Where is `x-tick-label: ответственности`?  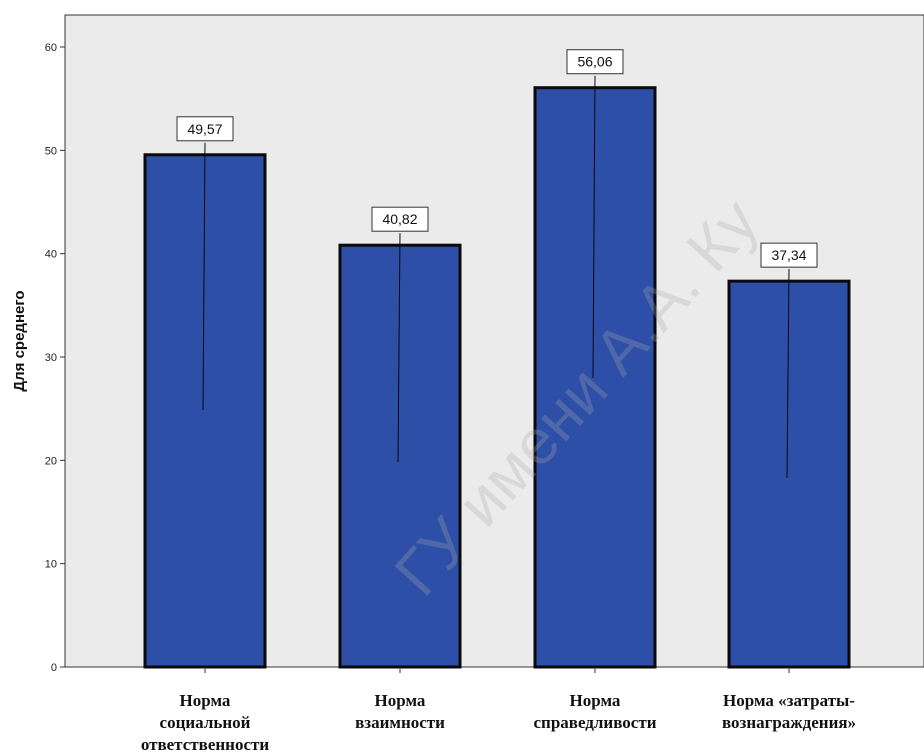 x-tick-label: ответственности is located at coordinates (205, 744).